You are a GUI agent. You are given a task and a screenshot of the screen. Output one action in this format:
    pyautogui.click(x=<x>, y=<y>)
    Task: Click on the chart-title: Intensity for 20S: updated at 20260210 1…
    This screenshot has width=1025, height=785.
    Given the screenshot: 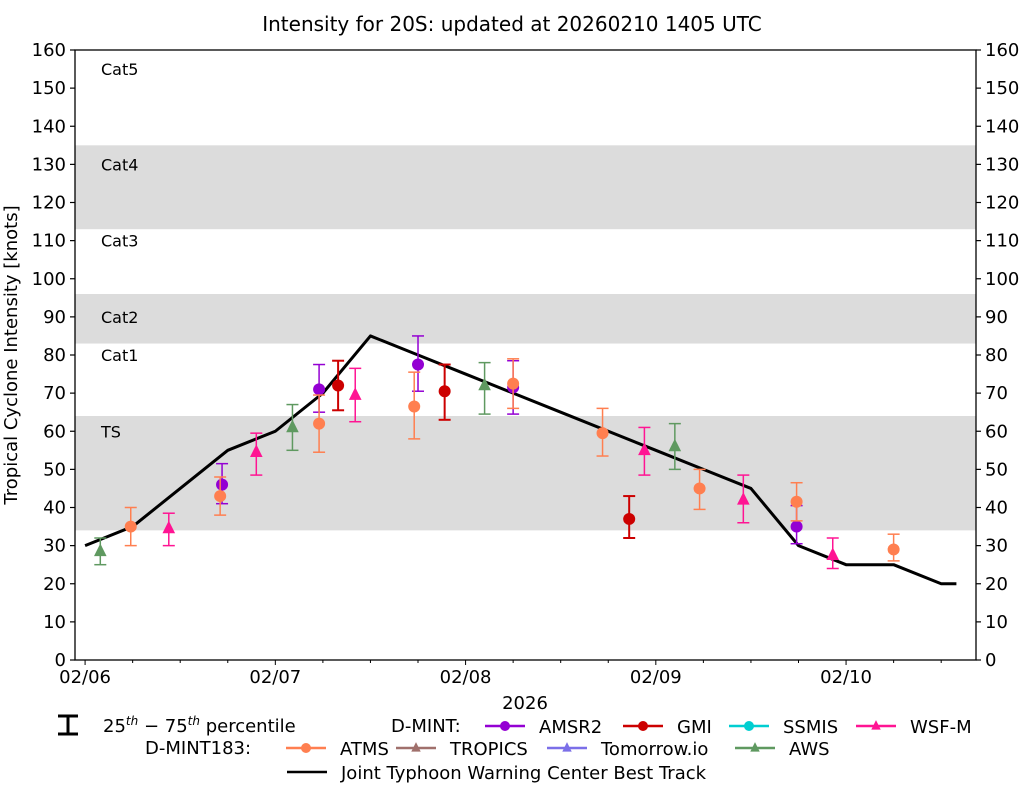 What is the action you would take?
    pyautogui.click(x=512, y=24)
    